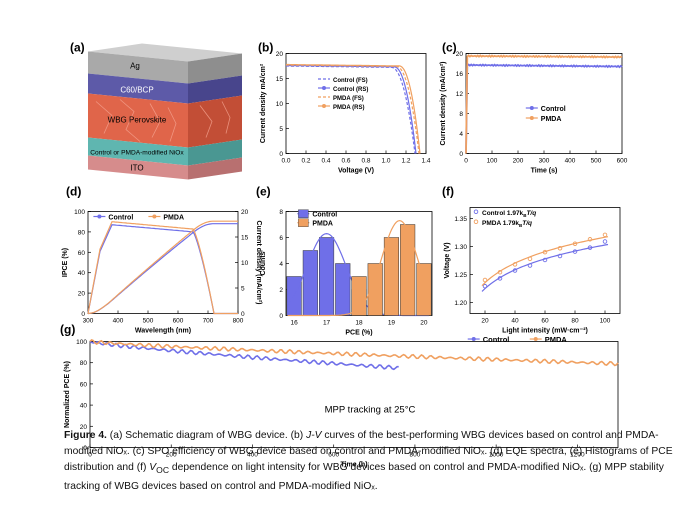  I want to click on y-tick-label: 2, so click(281, 290).